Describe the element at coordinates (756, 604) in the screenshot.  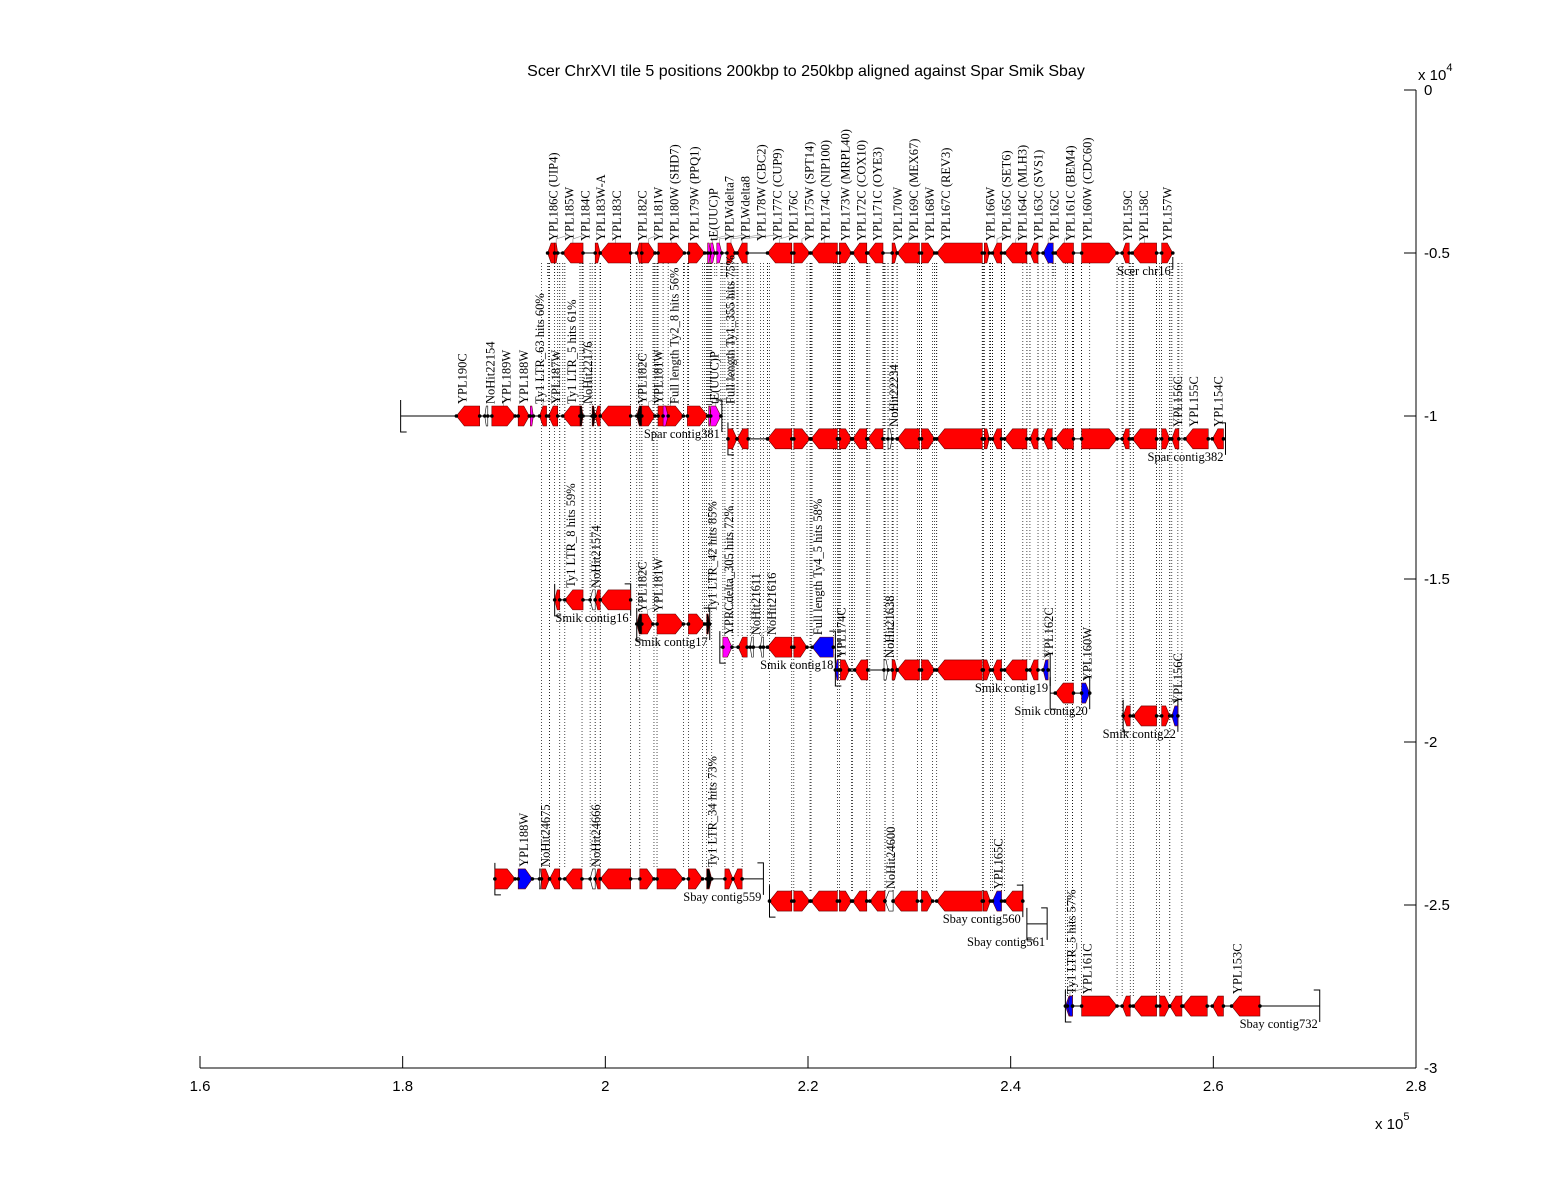
I see `gene-label: NoHit21611` at that location.